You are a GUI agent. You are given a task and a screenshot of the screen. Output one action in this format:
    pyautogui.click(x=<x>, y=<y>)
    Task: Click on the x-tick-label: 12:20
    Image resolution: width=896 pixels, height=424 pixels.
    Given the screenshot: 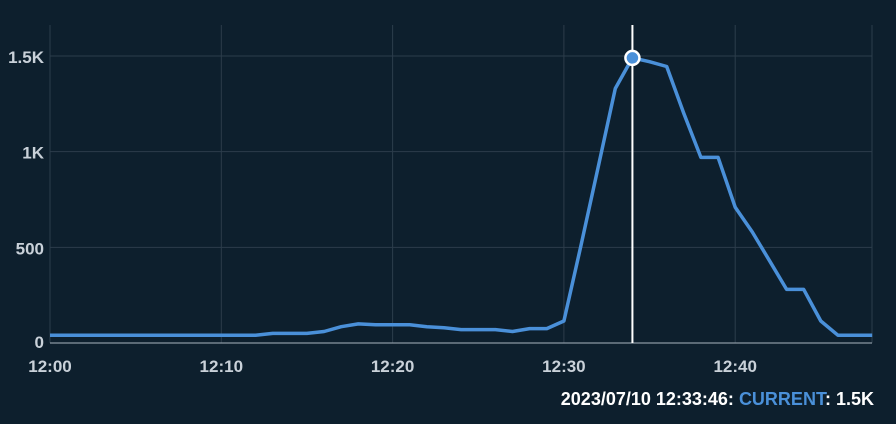 What is the action you would take?
    pyautogui.click(x=392, y=366)
    